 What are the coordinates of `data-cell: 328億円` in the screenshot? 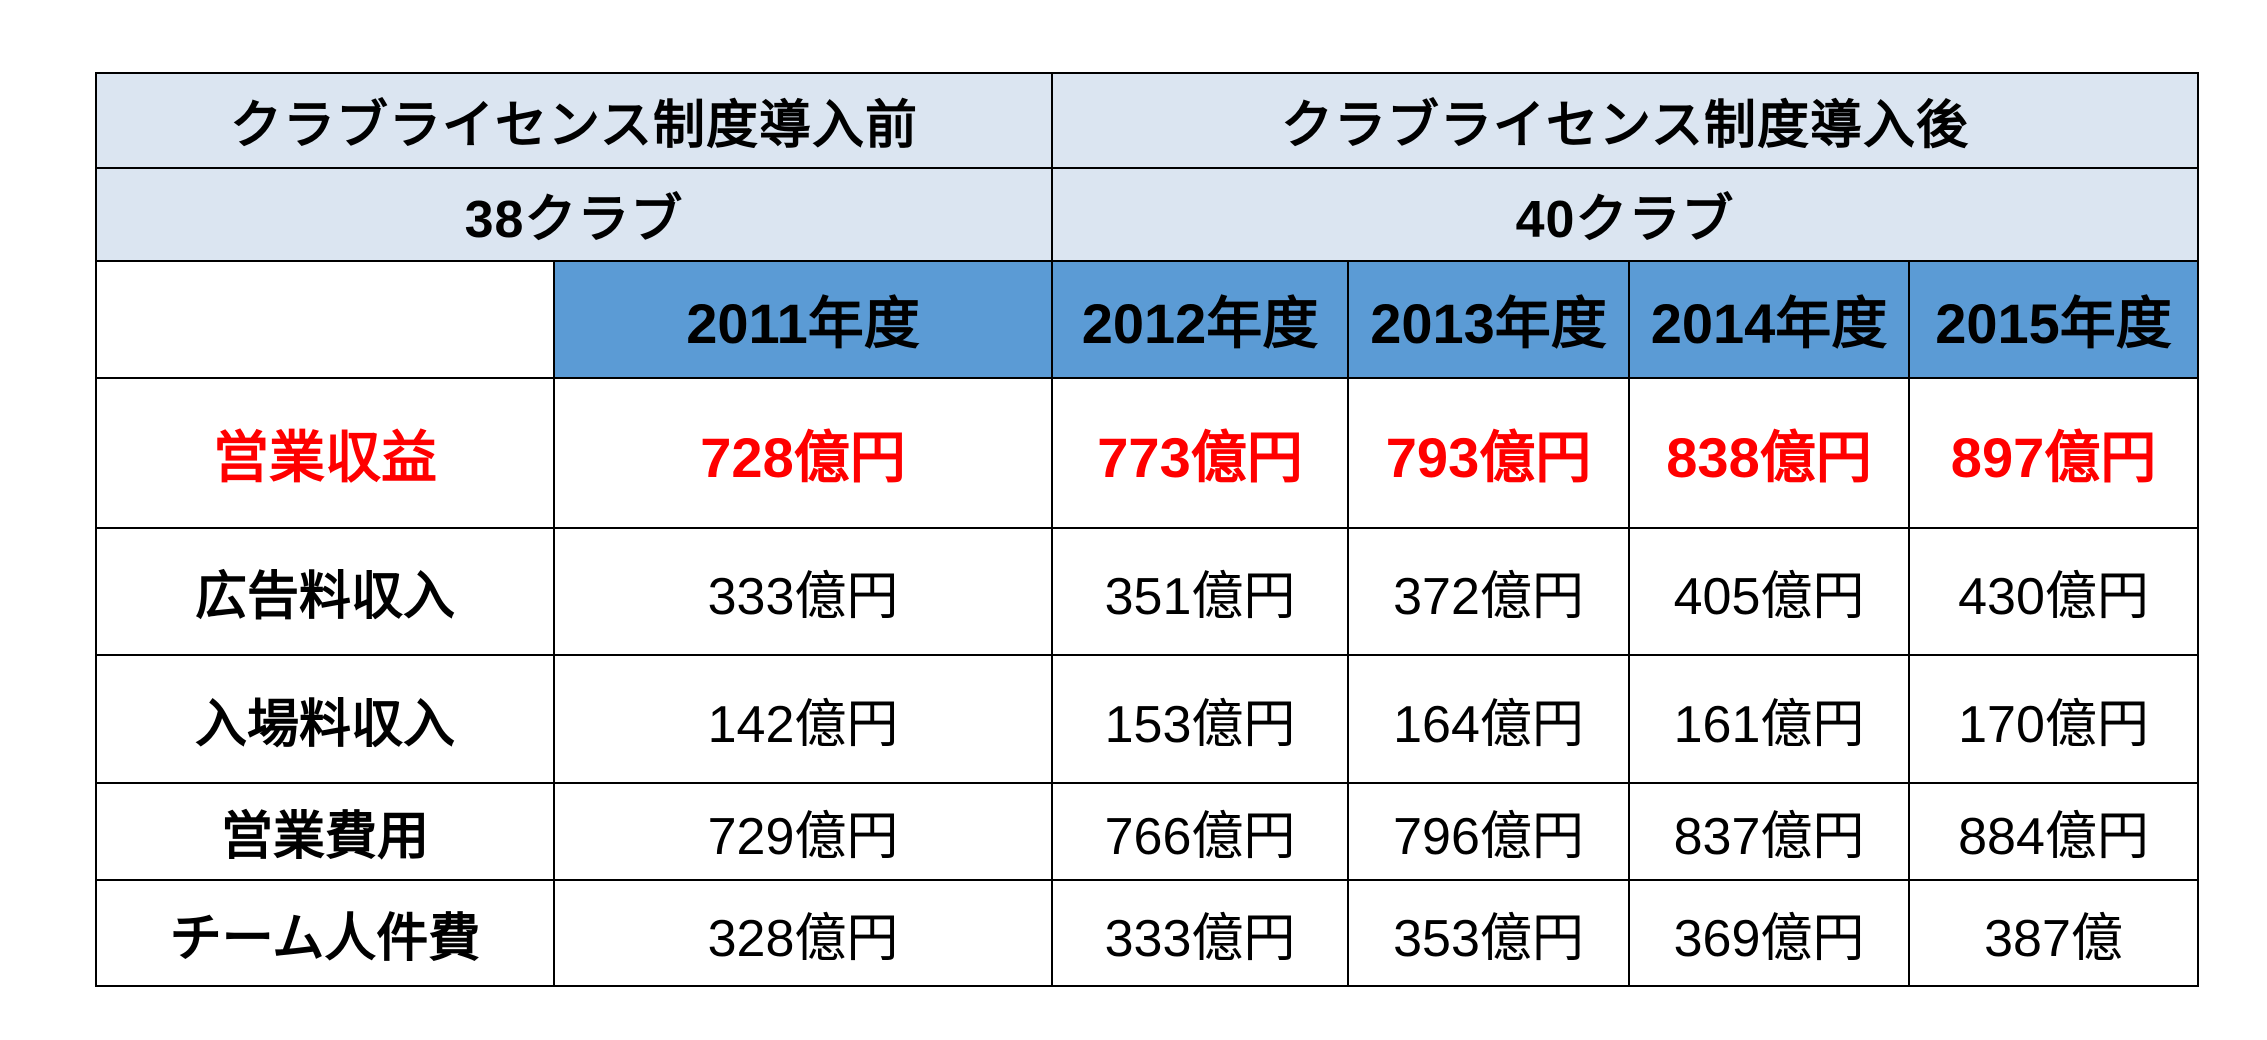 It's located at (803, 933).